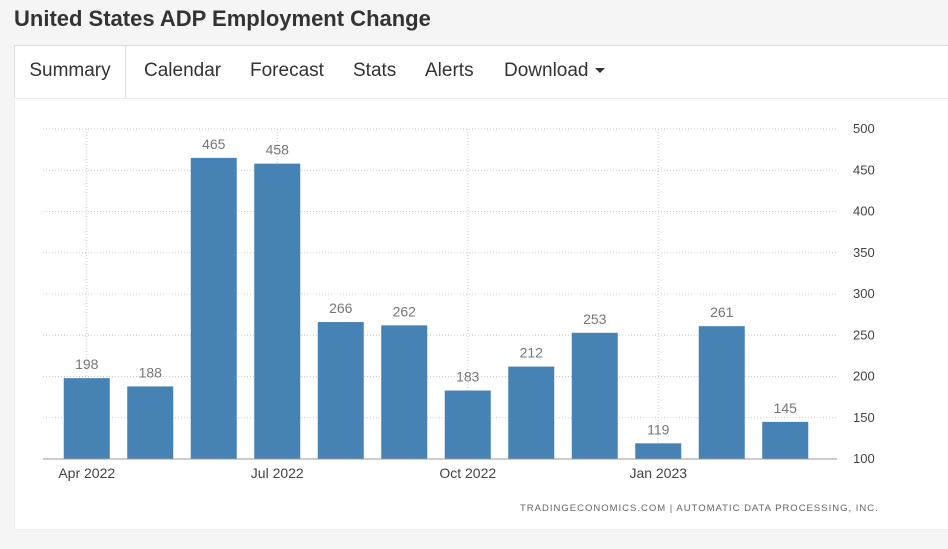 This screenshot has height=549, width=948. What do you see at coordinates (864, 417) in the screenshot?
I see `y-tick-label: 150` at bounding box center [864, 417].